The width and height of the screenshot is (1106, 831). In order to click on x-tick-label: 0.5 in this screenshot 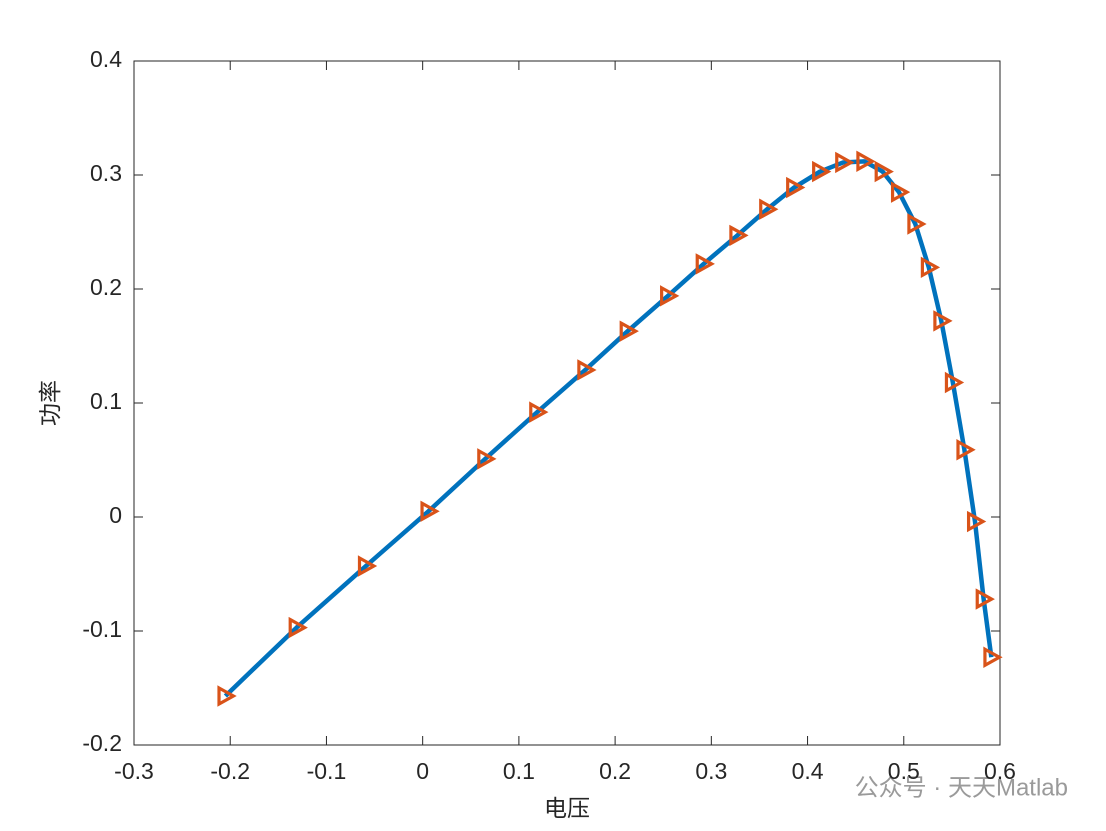, I will do `click(904, 771)`.